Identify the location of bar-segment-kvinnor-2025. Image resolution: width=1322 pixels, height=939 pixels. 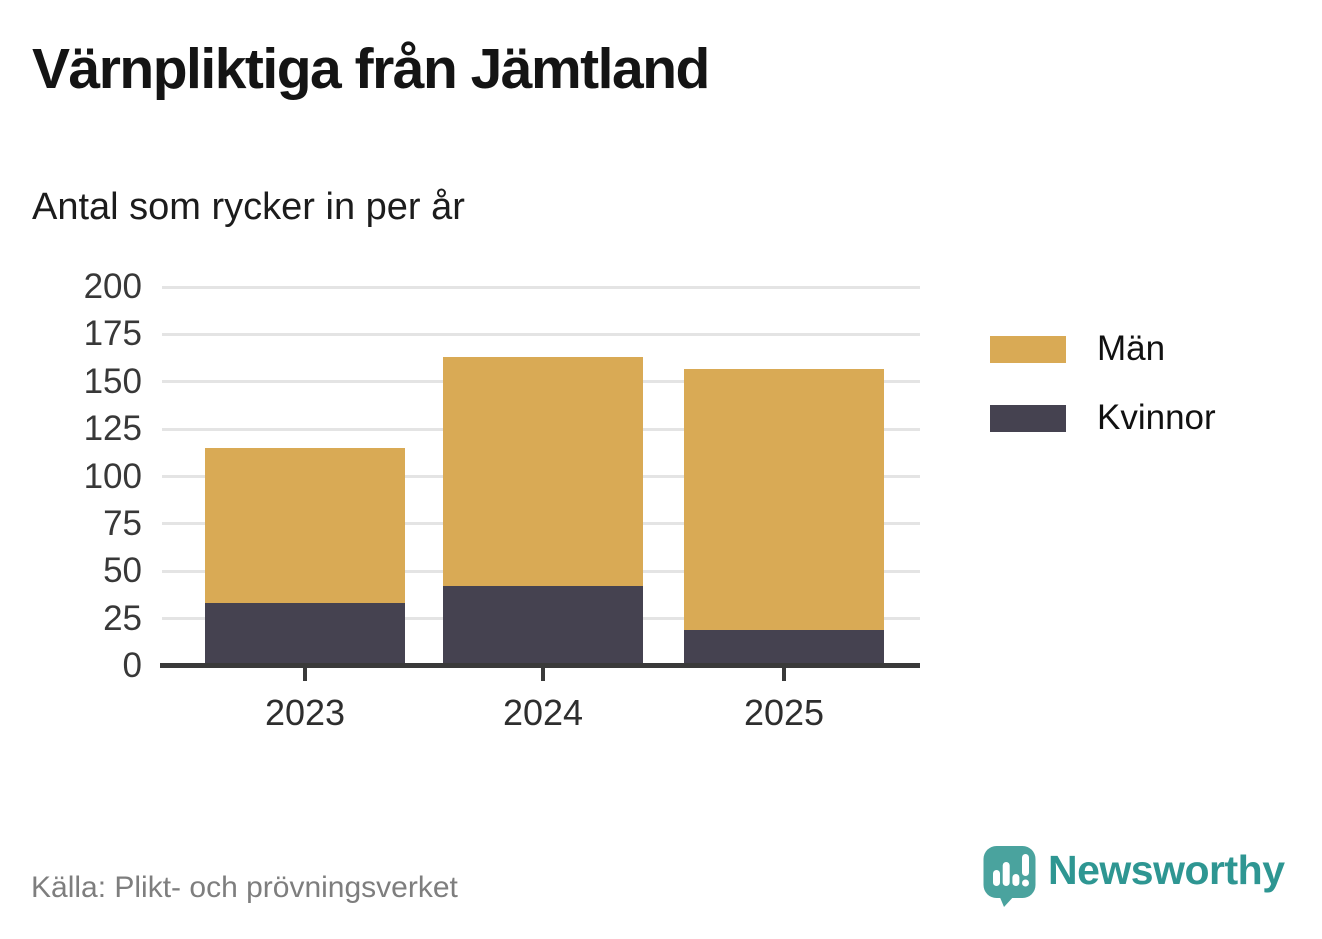
(784, 648).